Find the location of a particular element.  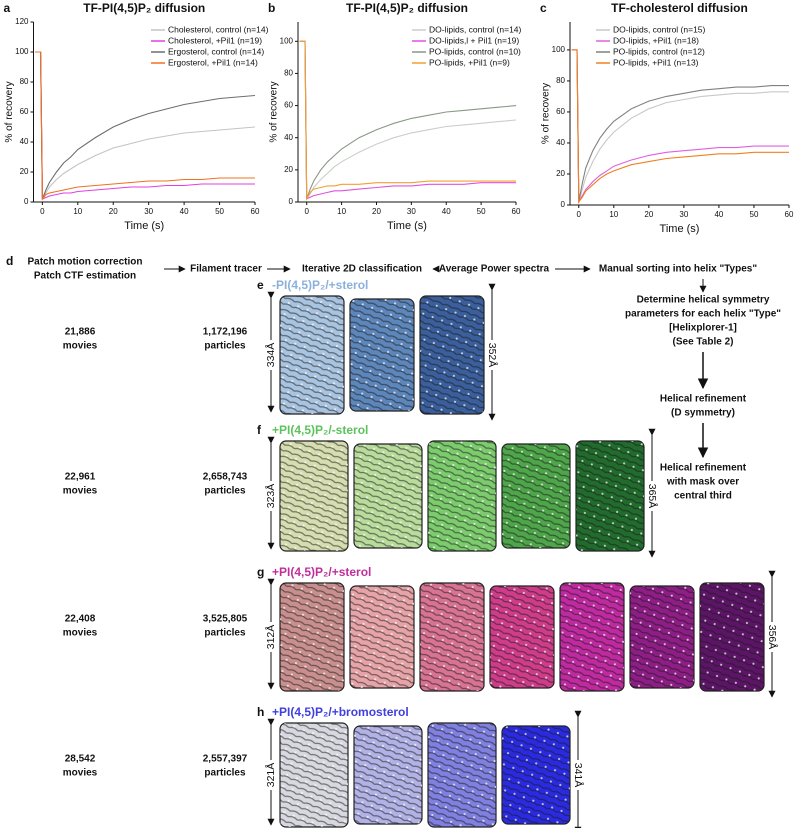

step-label: parameters for each helix "Type" is located at coordinates (703, 314).